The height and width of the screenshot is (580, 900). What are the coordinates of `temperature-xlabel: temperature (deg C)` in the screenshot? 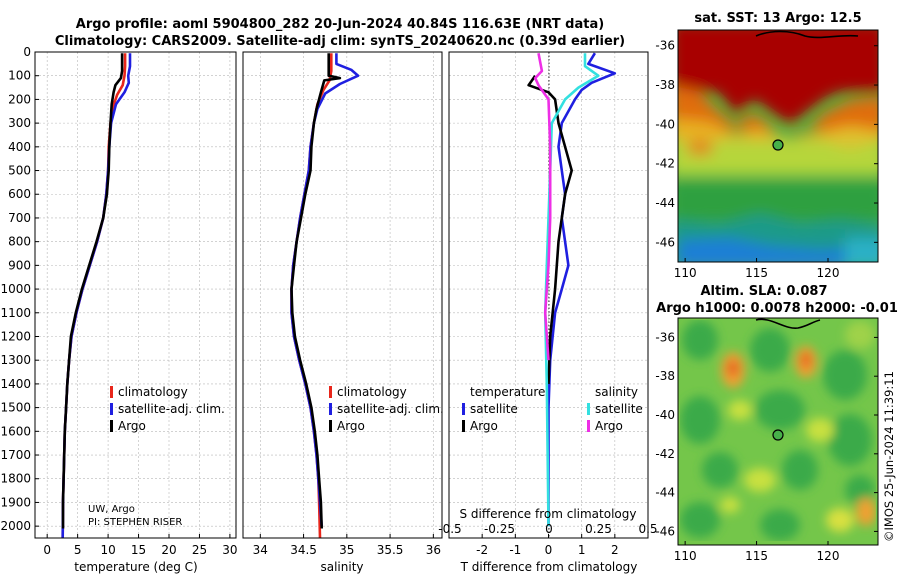 It's located at (135, 567).